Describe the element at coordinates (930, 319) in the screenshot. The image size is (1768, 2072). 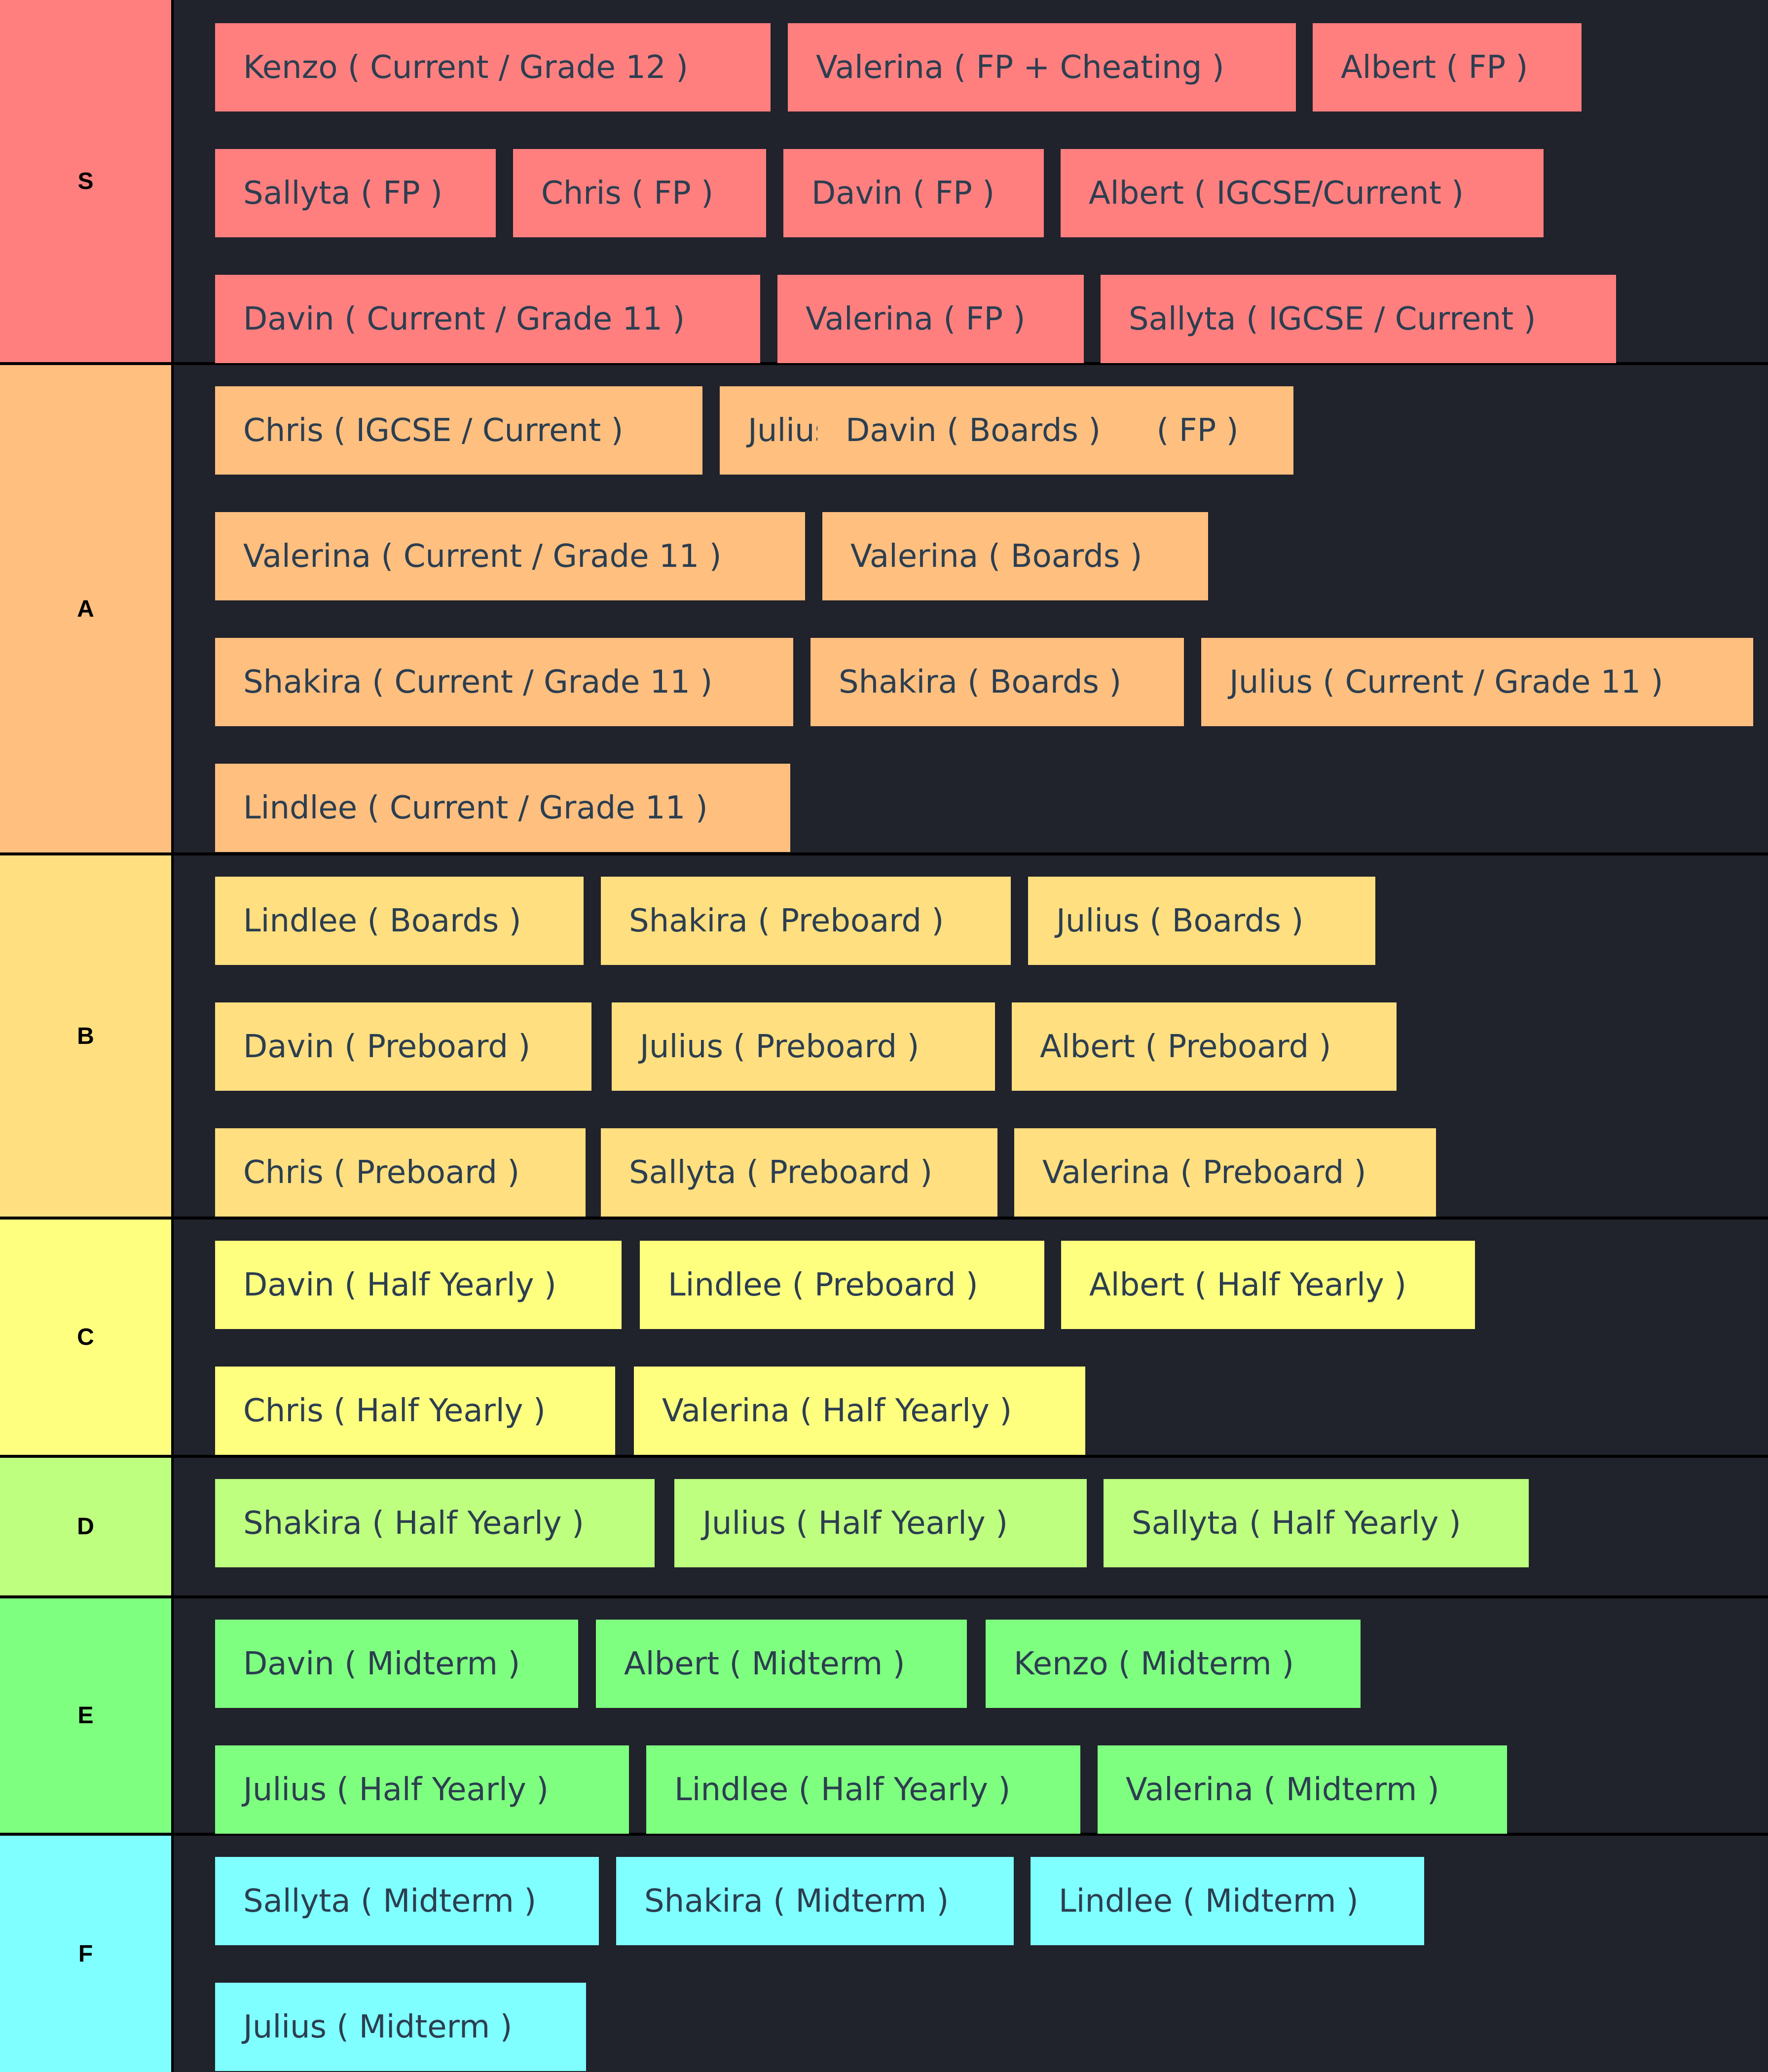
I see `tier-item-card: Valerina ( FP )` at that location.